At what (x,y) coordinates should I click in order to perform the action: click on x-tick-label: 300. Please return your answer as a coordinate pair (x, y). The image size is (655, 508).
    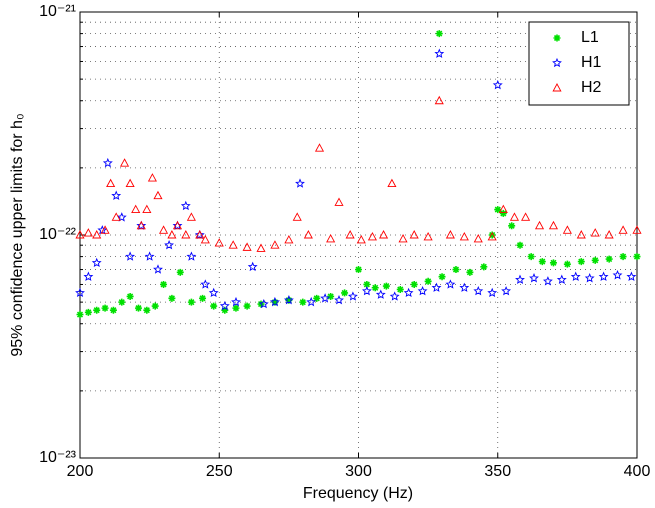
    Looking at the image, I should click on (358, 471).